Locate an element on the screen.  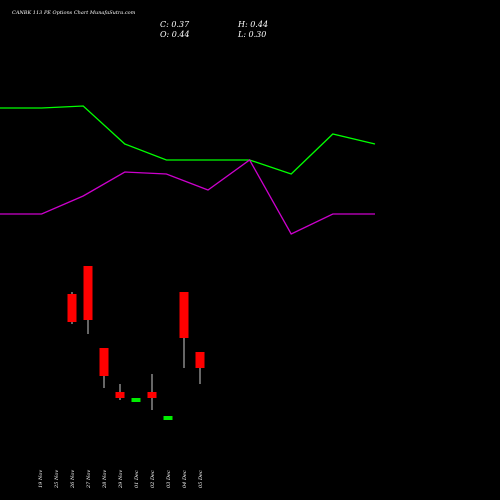
open-readout: O: 0.44 is located at coordinates (175, 34).